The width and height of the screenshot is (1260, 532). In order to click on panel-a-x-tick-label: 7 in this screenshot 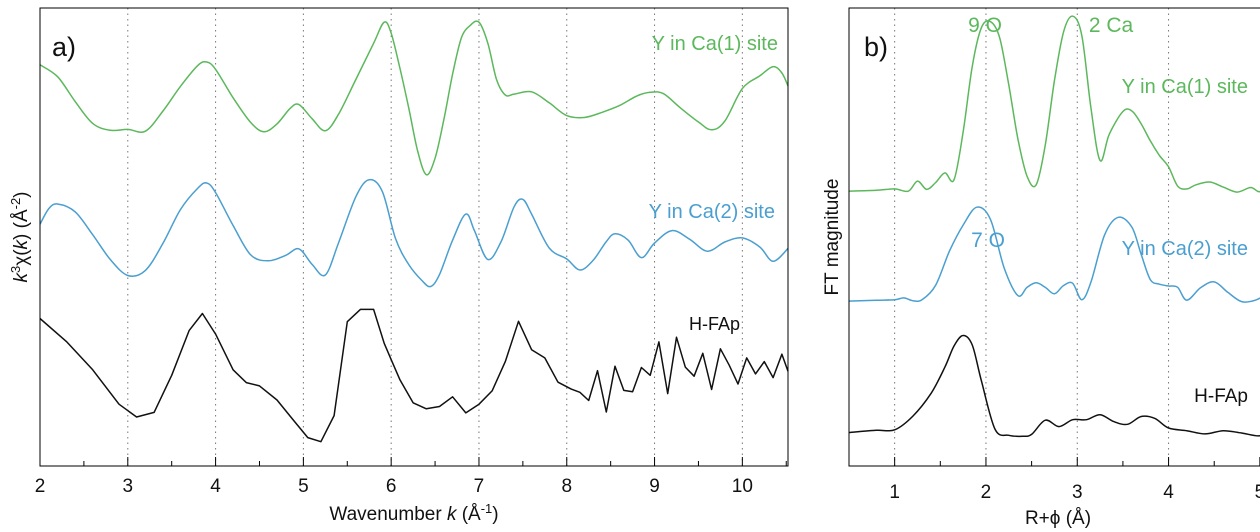, I will do `click(479, 486)`.